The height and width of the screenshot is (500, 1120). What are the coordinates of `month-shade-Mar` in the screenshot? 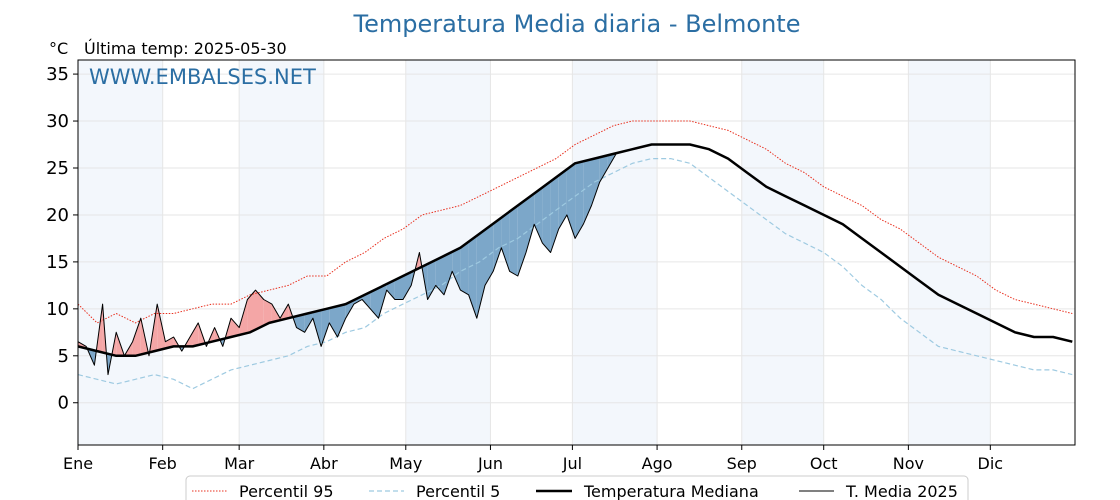 It's located at (281, 252).